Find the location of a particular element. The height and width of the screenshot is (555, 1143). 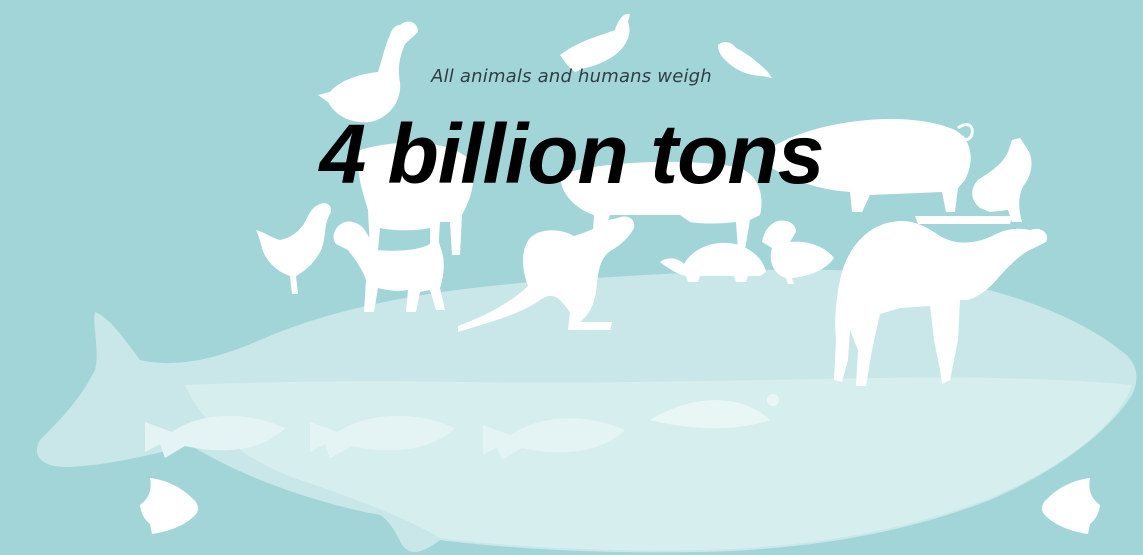

dog-icon is located at coordinates (389, 266).